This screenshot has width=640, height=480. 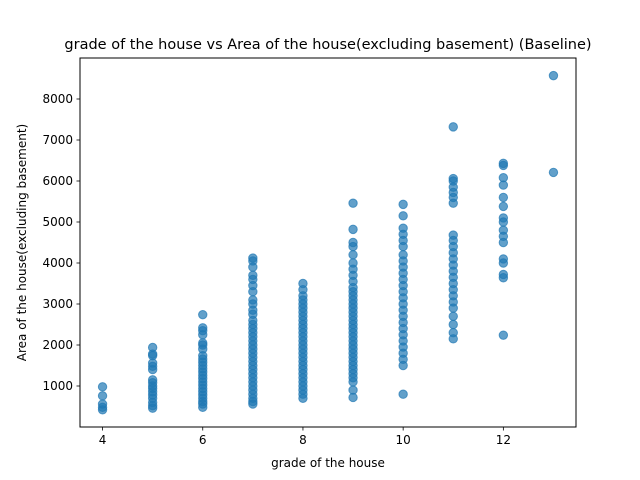 I want to click on y-tick-label: 7000, so click(x=57, y=140).